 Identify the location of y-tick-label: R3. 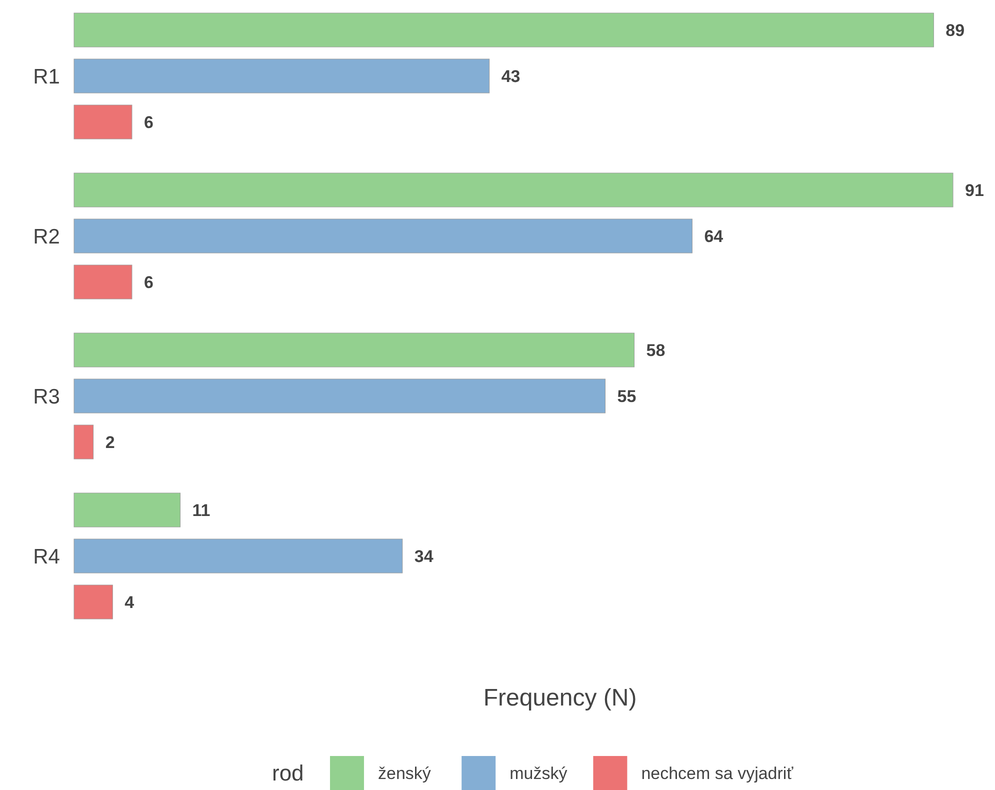
(46, 396).